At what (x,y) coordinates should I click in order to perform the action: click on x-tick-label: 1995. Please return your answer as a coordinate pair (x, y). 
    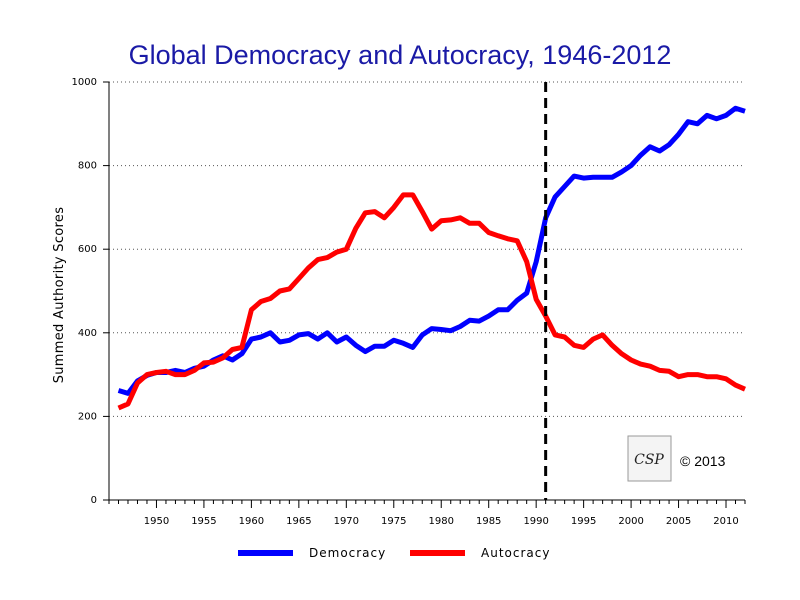
    Looking at the image, I should click on (583, 521).